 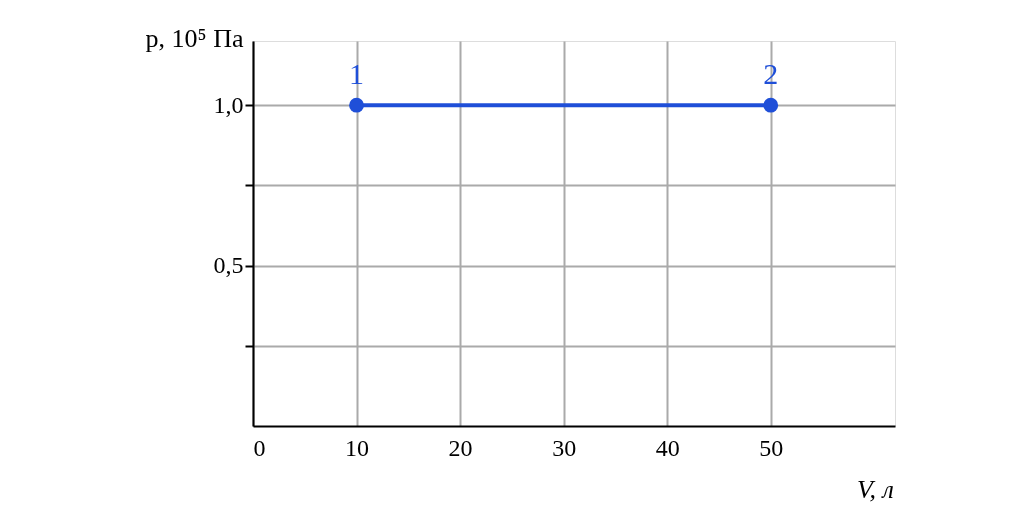 I want to click on annotation: 2, so click(x=771, y=74).